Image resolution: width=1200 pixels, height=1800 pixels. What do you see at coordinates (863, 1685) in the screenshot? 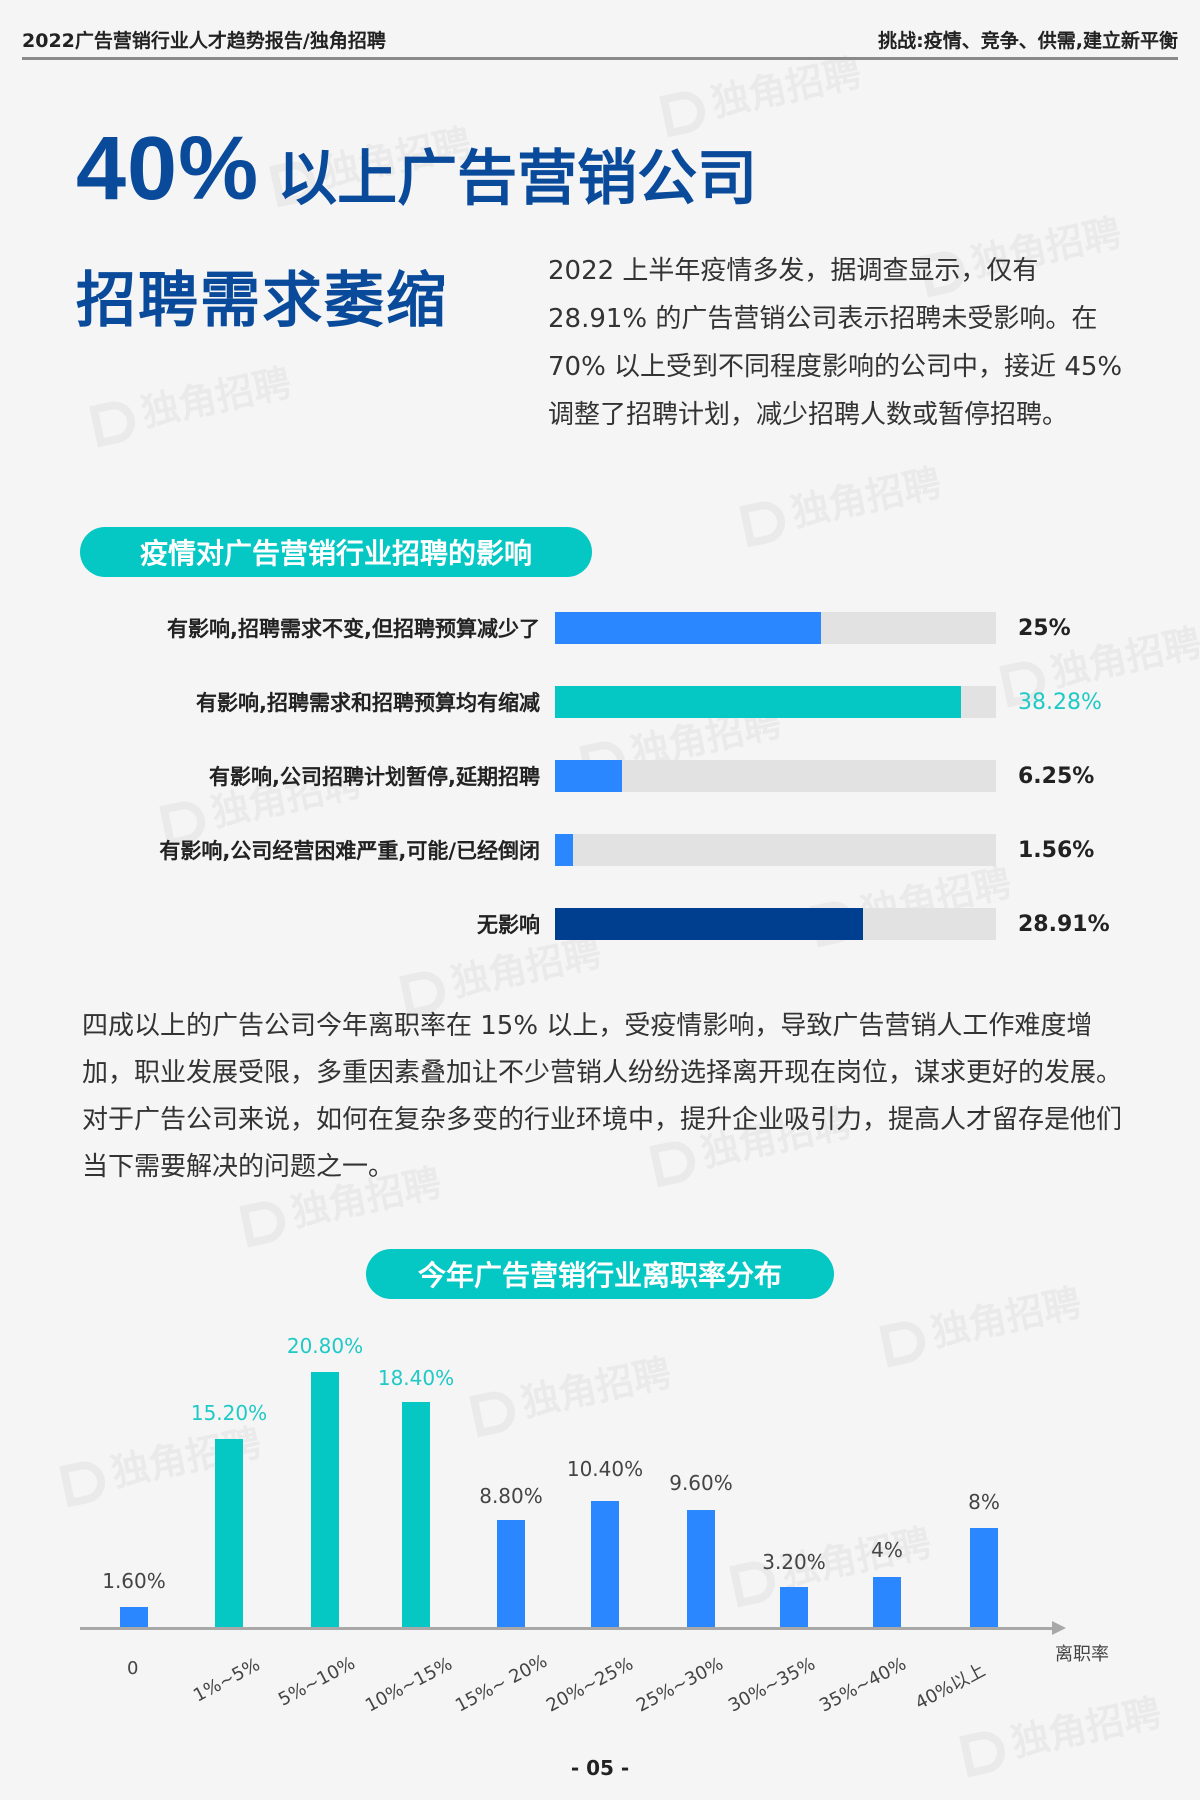
I see `x-tick-label: 35%~40%` at bounding box center [863, 1685].